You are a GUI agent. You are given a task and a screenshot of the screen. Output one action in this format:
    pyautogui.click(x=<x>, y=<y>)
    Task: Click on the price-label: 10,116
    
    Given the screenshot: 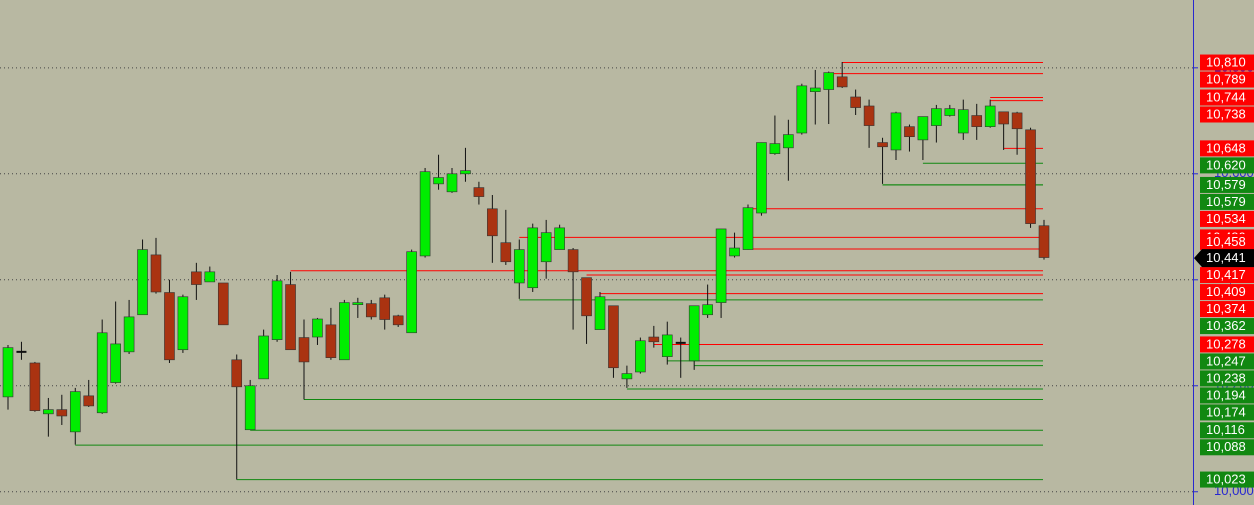 What is the action you would take?
    pyautogui.click(x=1225, y=429)
    